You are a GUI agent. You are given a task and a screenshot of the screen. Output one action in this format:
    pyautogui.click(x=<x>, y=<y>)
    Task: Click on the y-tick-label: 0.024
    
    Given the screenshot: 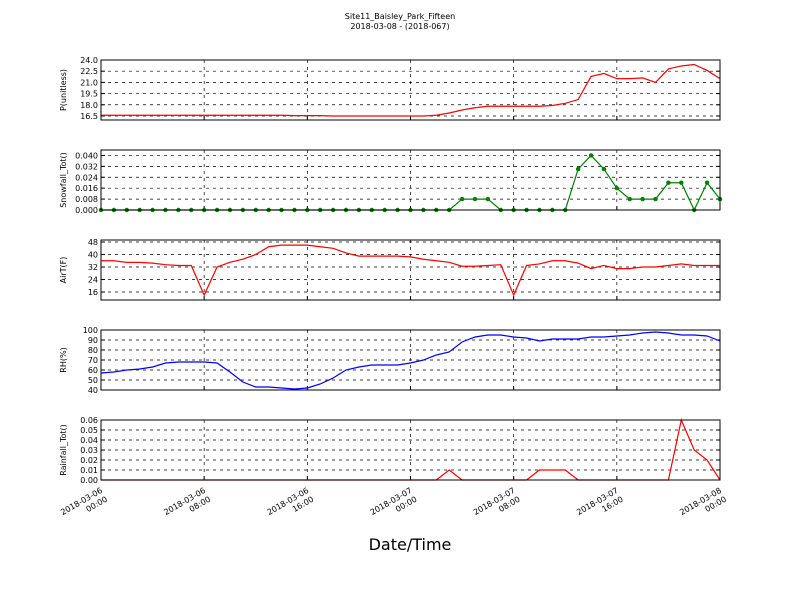 What is the action you would take?
    pyautogui.click(x=86, y=177)
    